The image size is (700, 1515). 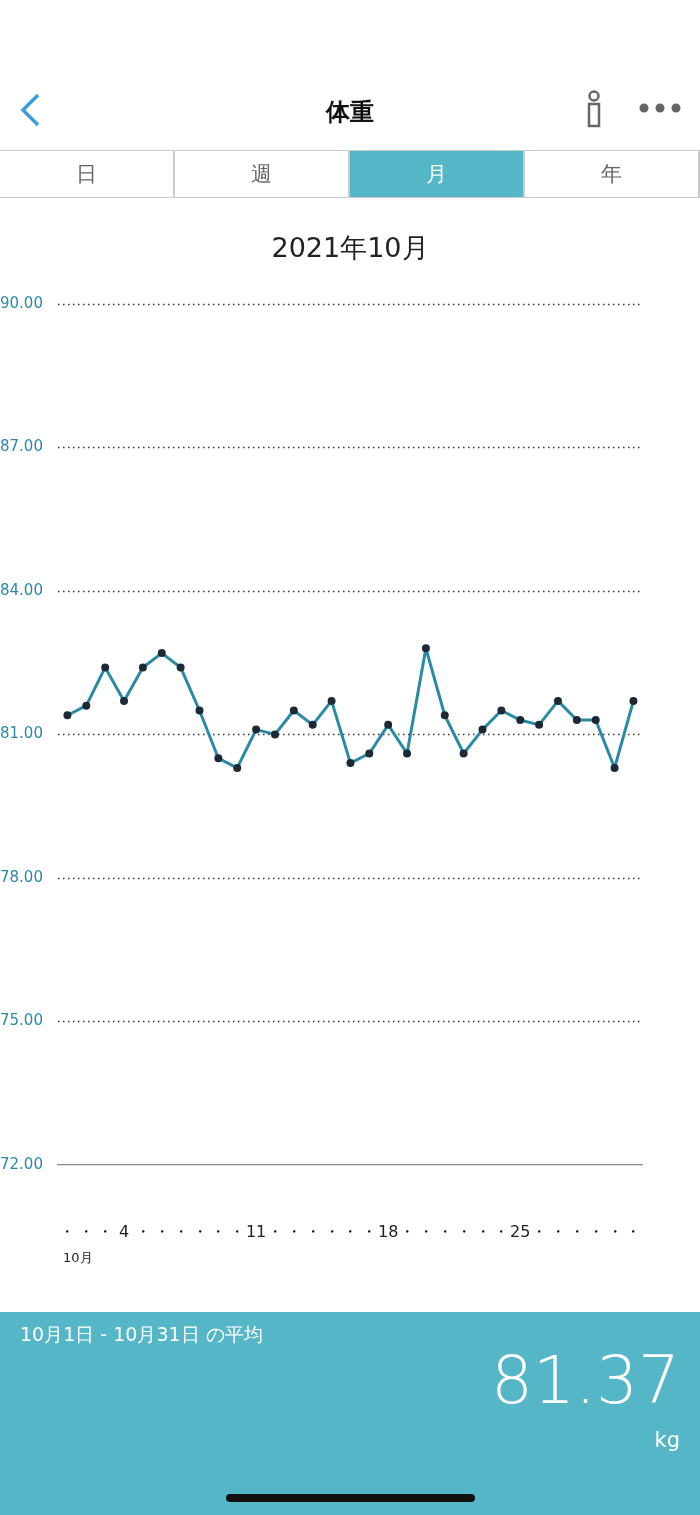 I want to click on text: 月, so click(x=437, y=174).